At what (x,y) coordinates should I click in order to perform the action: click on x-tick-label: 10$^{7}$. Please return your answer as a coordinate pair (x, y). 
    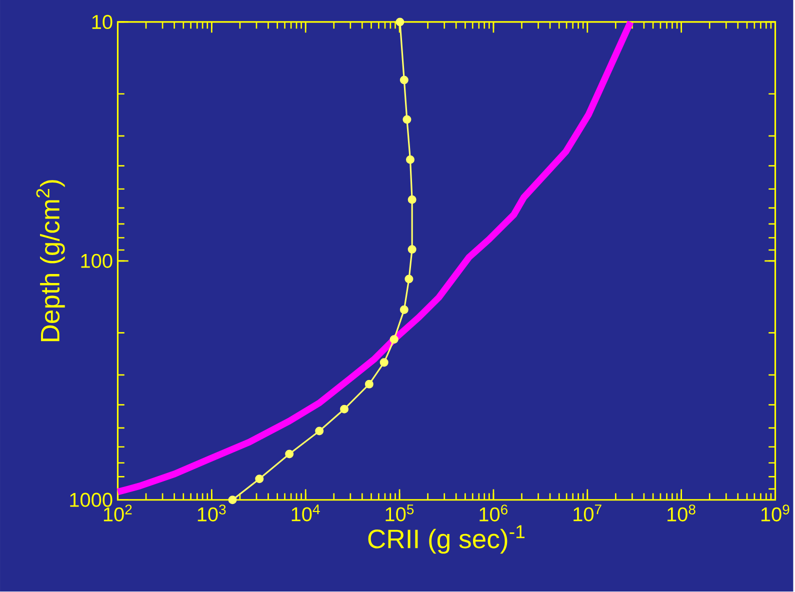
    Looking at the image, I should click on (588, 513).